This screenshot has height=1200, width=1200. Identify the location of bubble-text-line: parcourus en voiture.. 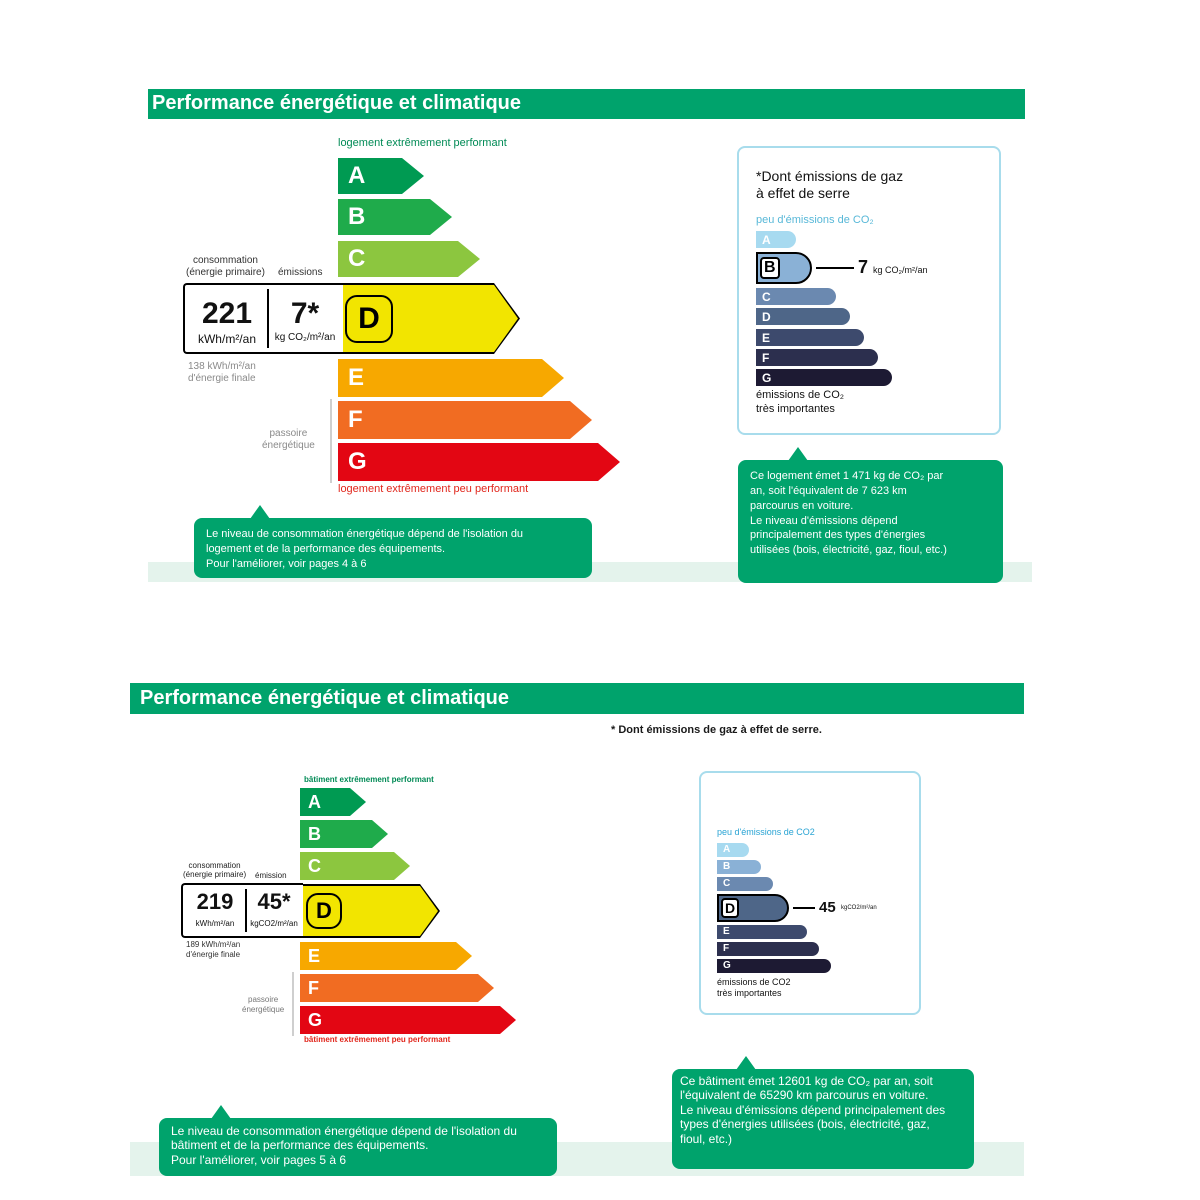
(802, 505).